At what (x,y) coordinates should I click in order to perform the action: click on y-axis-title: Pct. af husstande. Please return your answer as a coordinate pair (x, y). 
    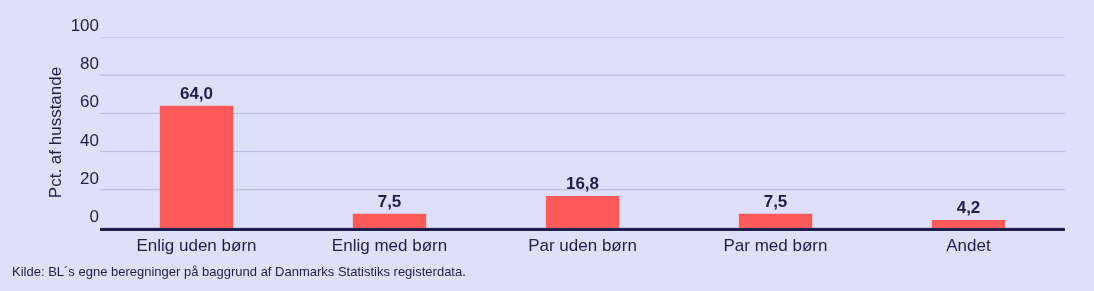
    Looking at the image, I should click on (56, 132).